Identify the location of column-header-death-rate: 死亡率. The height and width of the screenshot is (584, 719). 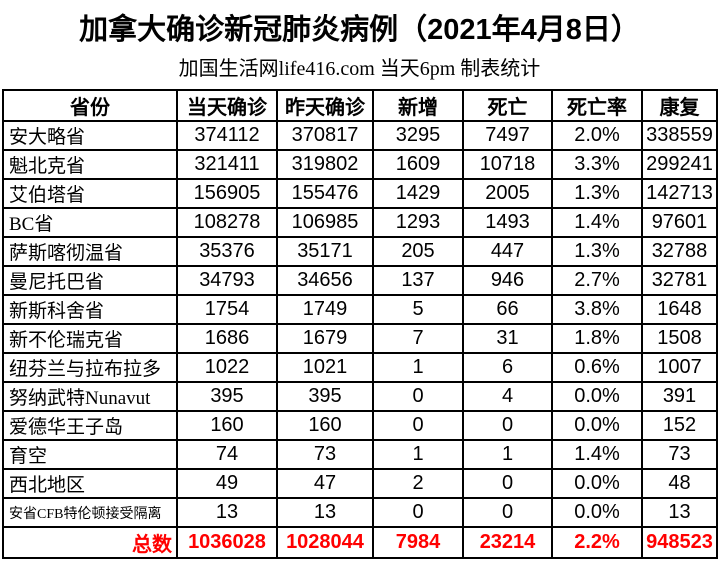
(597, 105).